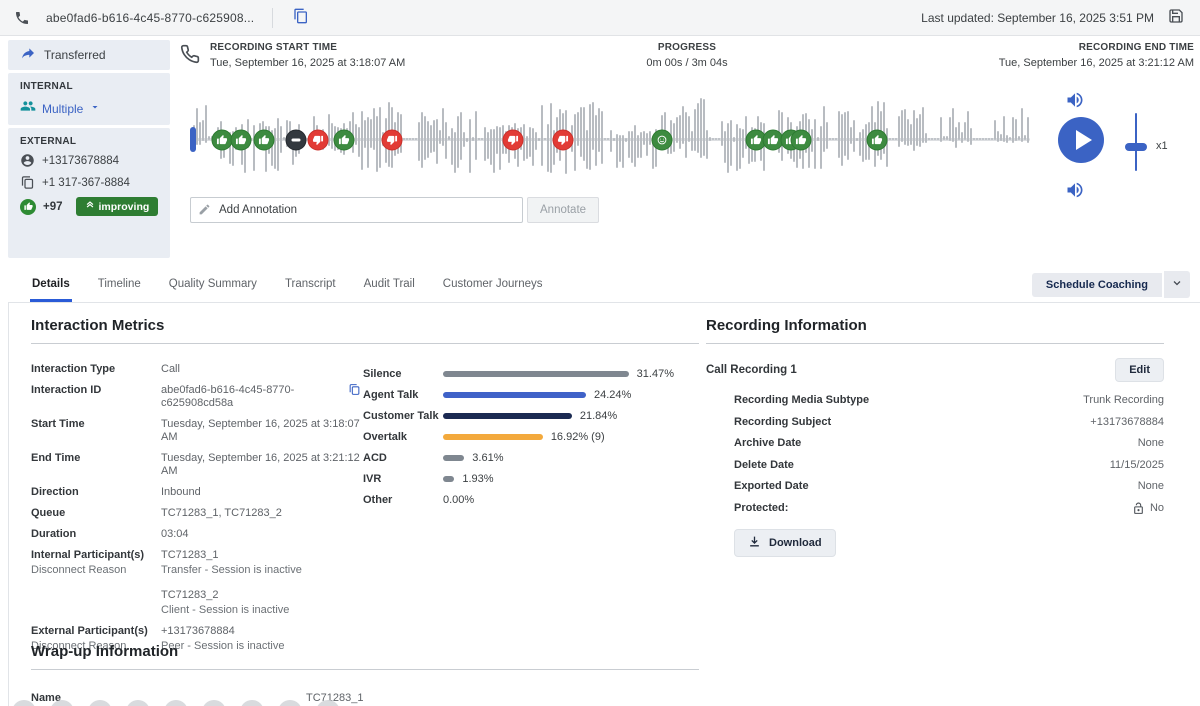 The height and width of the screenshot is (706, 1200). Describe the element at coordinates (687, 63) in the screenshot. I see `progress-value: 0m 00s / 3m 04s` at that location.